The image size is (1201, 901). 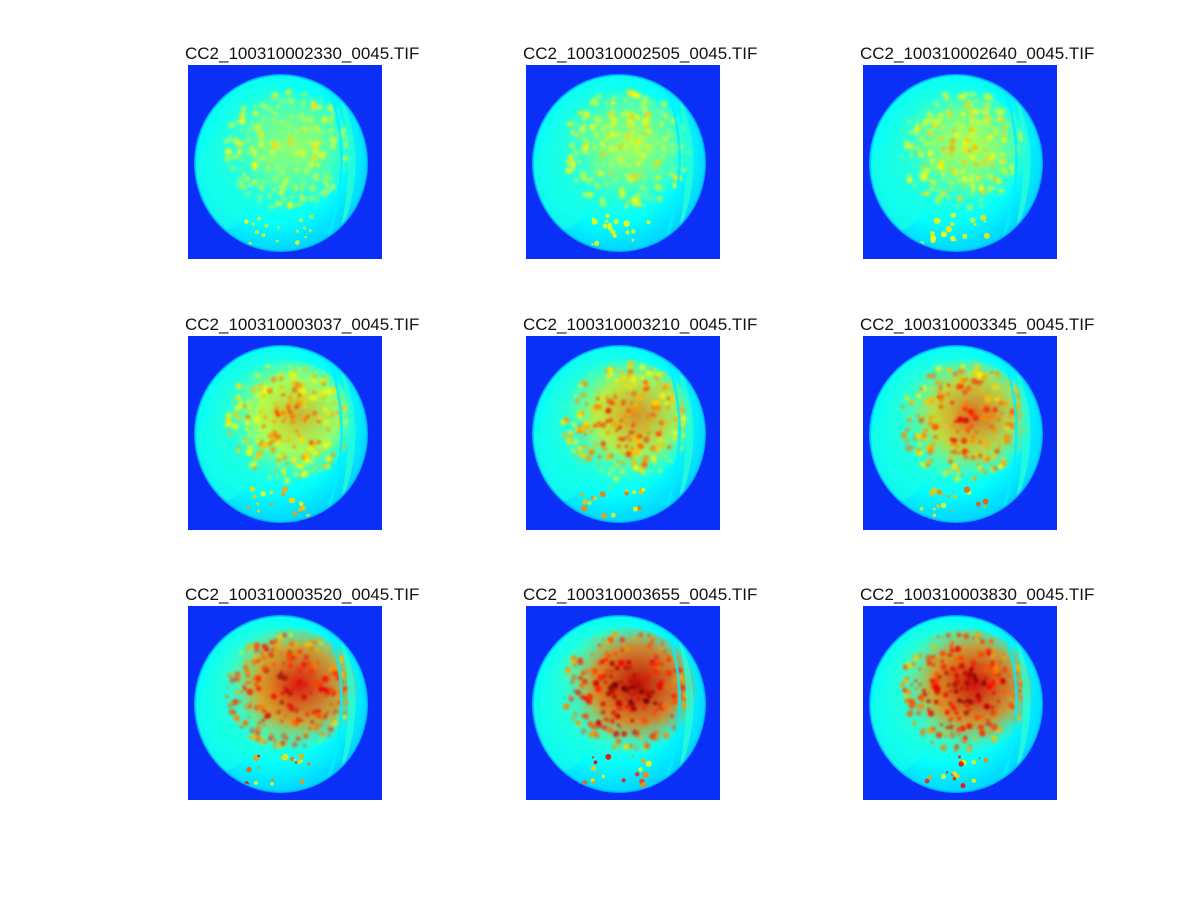 I want to click on image-panel-5: CC2_100310003210_0045.TIF, so click(x=659, y=429).